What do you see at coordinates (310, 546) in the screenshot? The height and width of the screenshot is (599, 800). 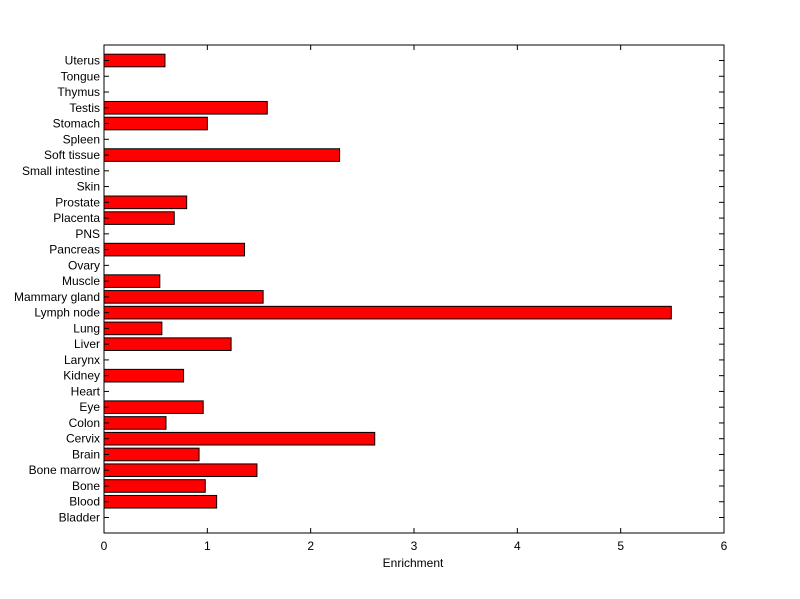 I see `x-tick-label: 2` at bounding box center [310, 546].